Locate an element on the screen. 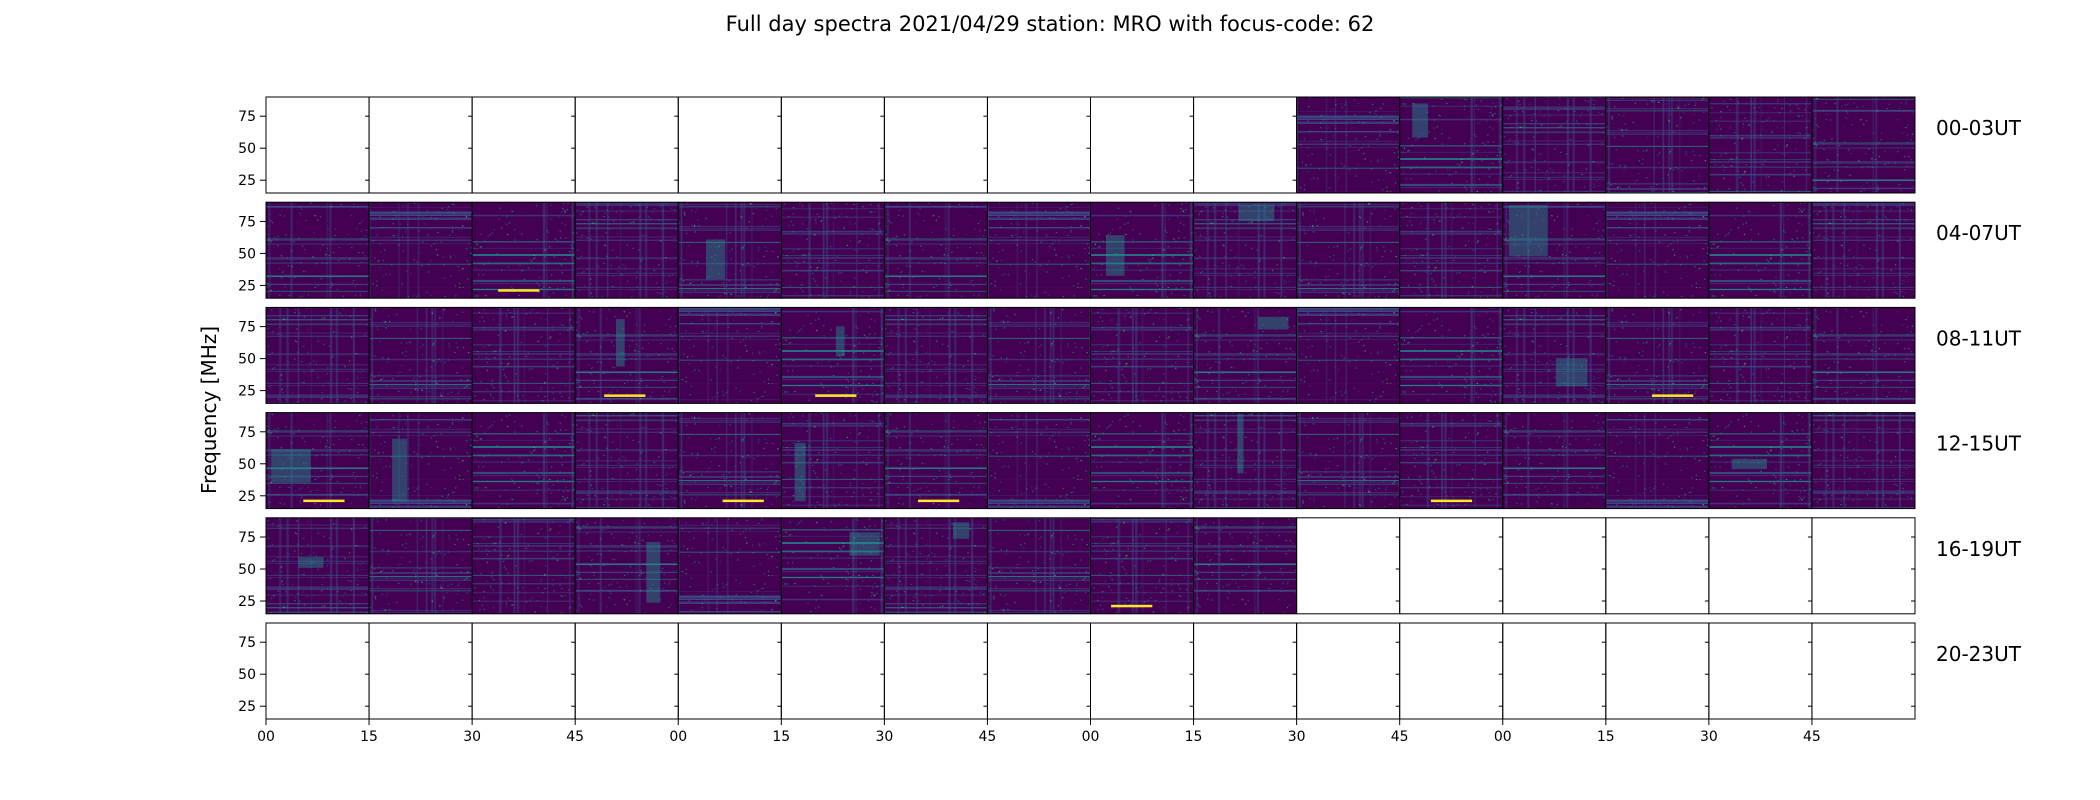  row-time-label: 04-07UT is located at coordinates (1979, 233).